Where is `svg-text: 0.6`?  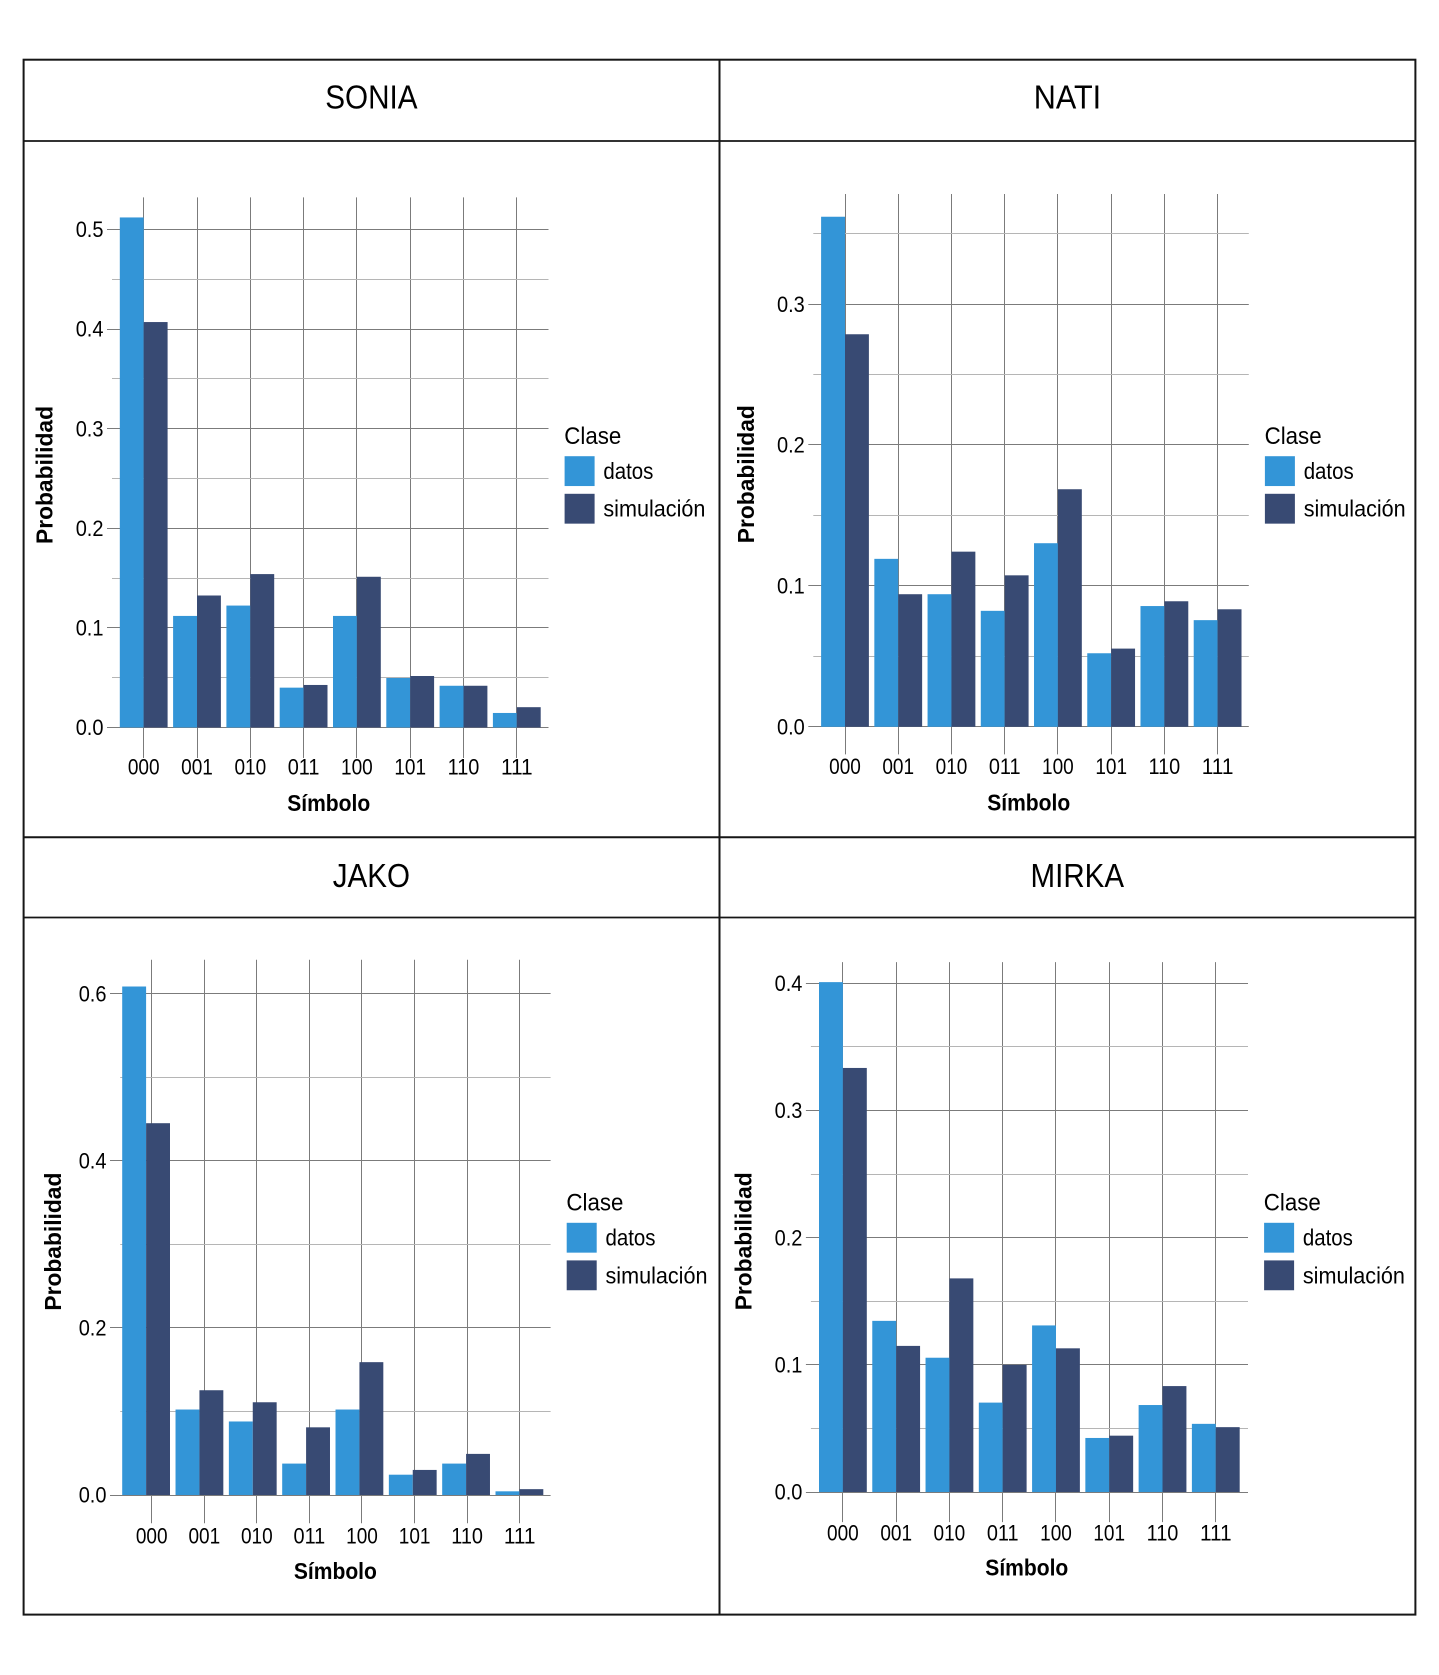 svg-text: 0.6 is located at coordinates (93, 993).